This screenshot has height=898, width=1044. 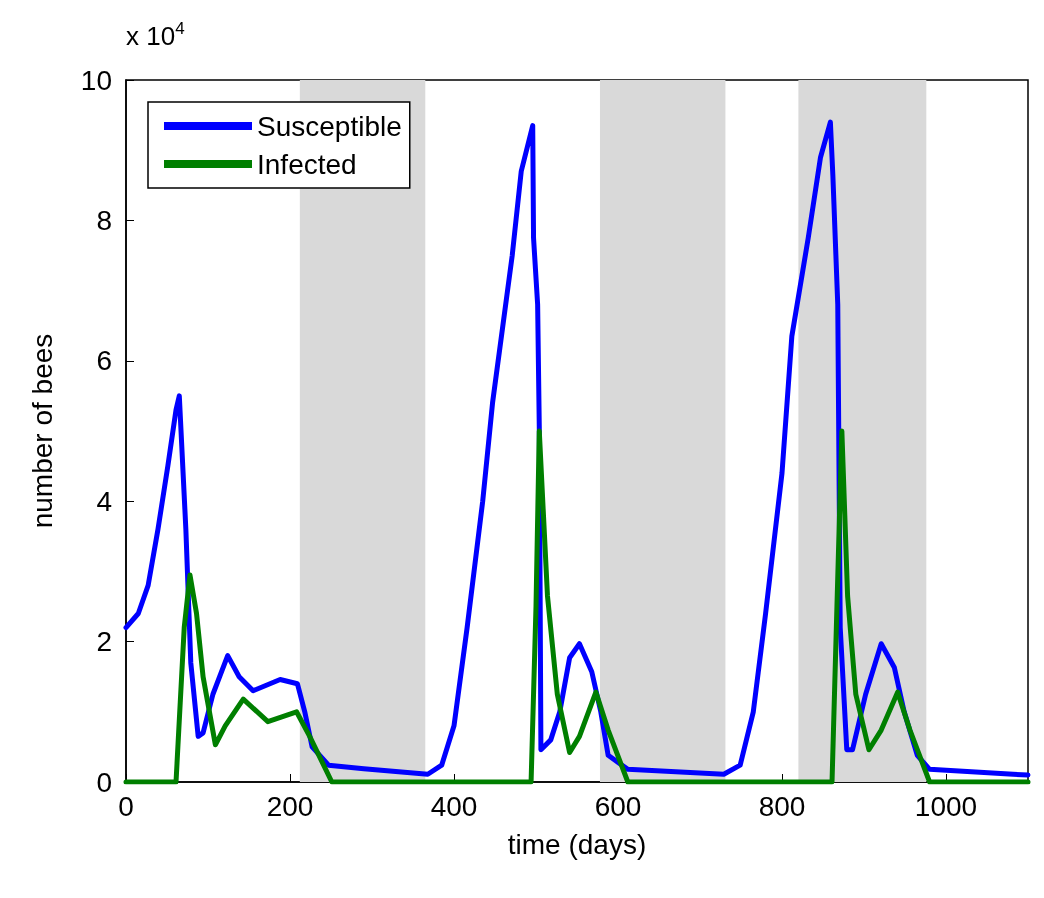 What do you see at coordinates (329, 126) in the screenshot?
I see `legend-label: Susceptible` at bounding box center [329, 126].